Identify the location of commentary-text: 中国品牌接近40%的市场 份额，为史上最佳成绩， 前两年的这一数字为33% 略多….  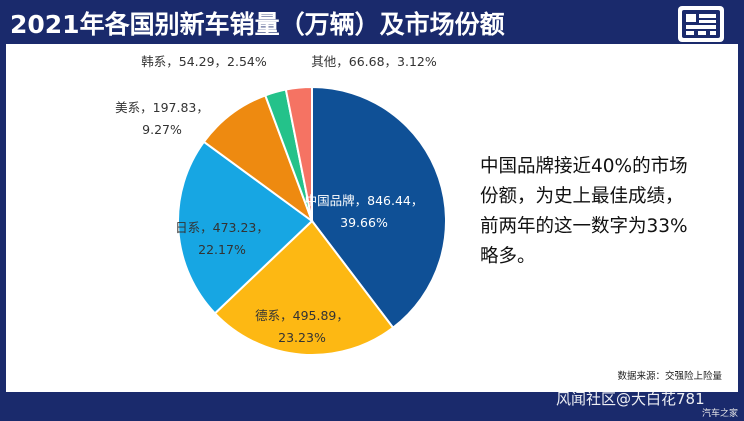
(605, 212).